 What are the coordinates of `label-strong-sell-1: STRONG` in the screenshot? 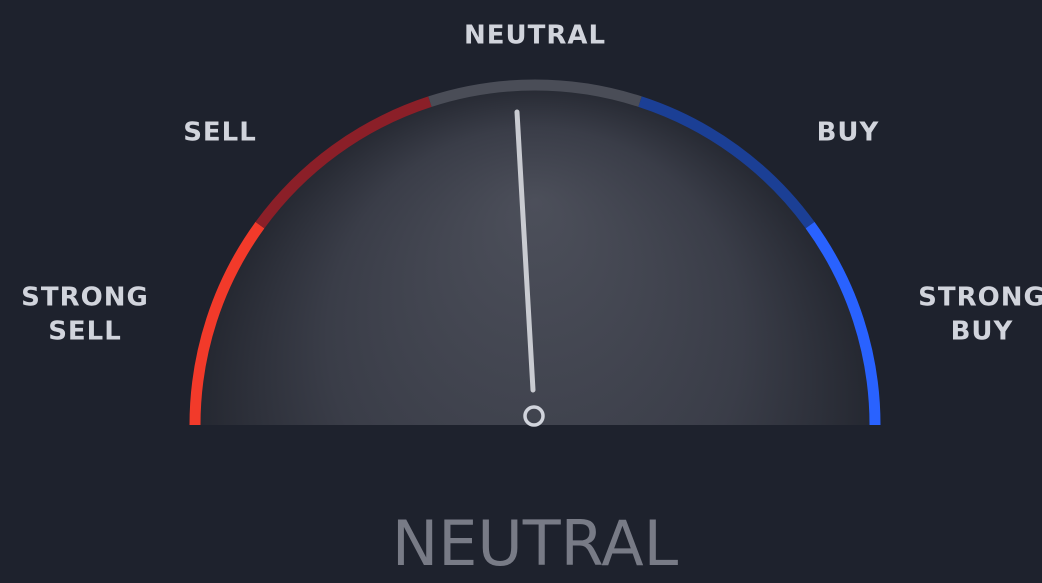 It's located at (85, 298).